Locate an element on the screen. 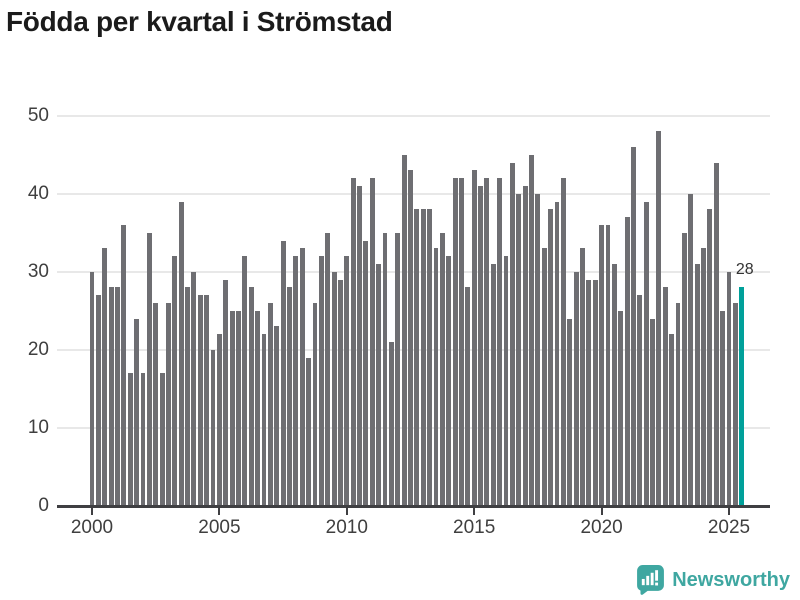 This screenshot has width=800, height=600. chart-title: Födda per kvartal i Strömstad is located at coordinates (199, 21).